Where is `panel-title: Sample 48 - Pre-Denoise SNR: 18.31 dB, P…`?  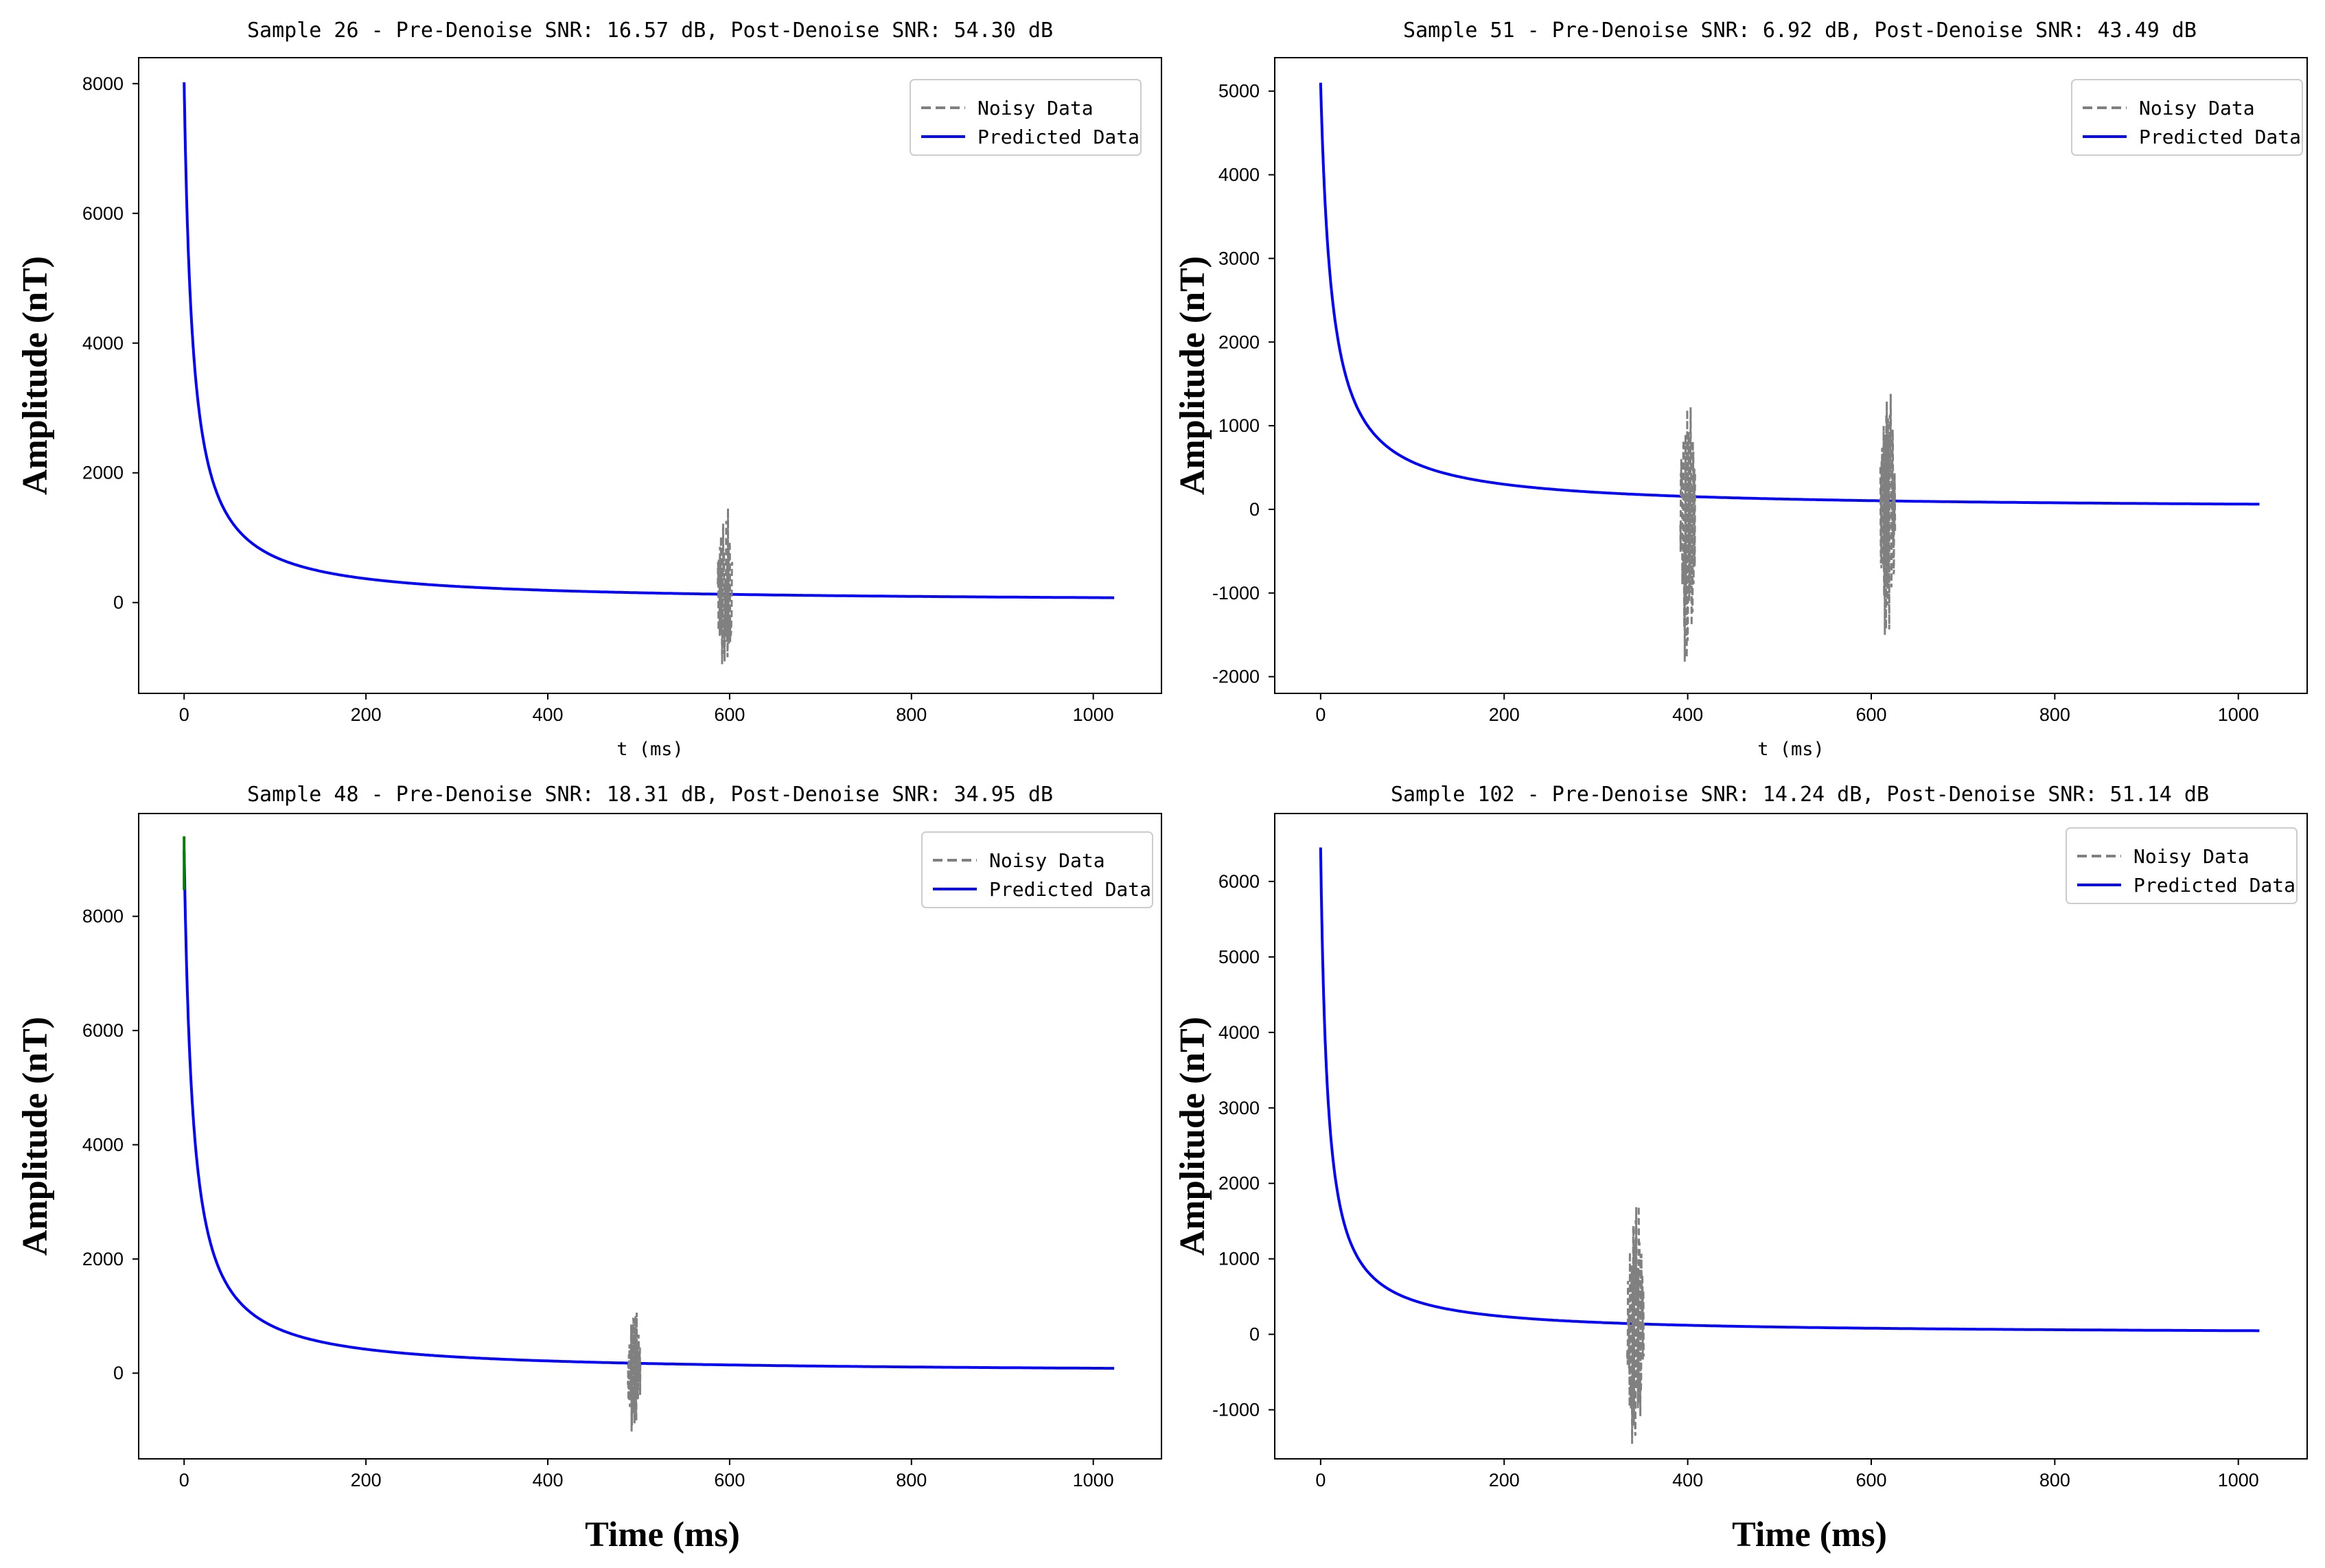 panel-title: Sample 48 - Pre-Denoise SNR: 18.31 dB, P… is located at coordinates (650, 795).